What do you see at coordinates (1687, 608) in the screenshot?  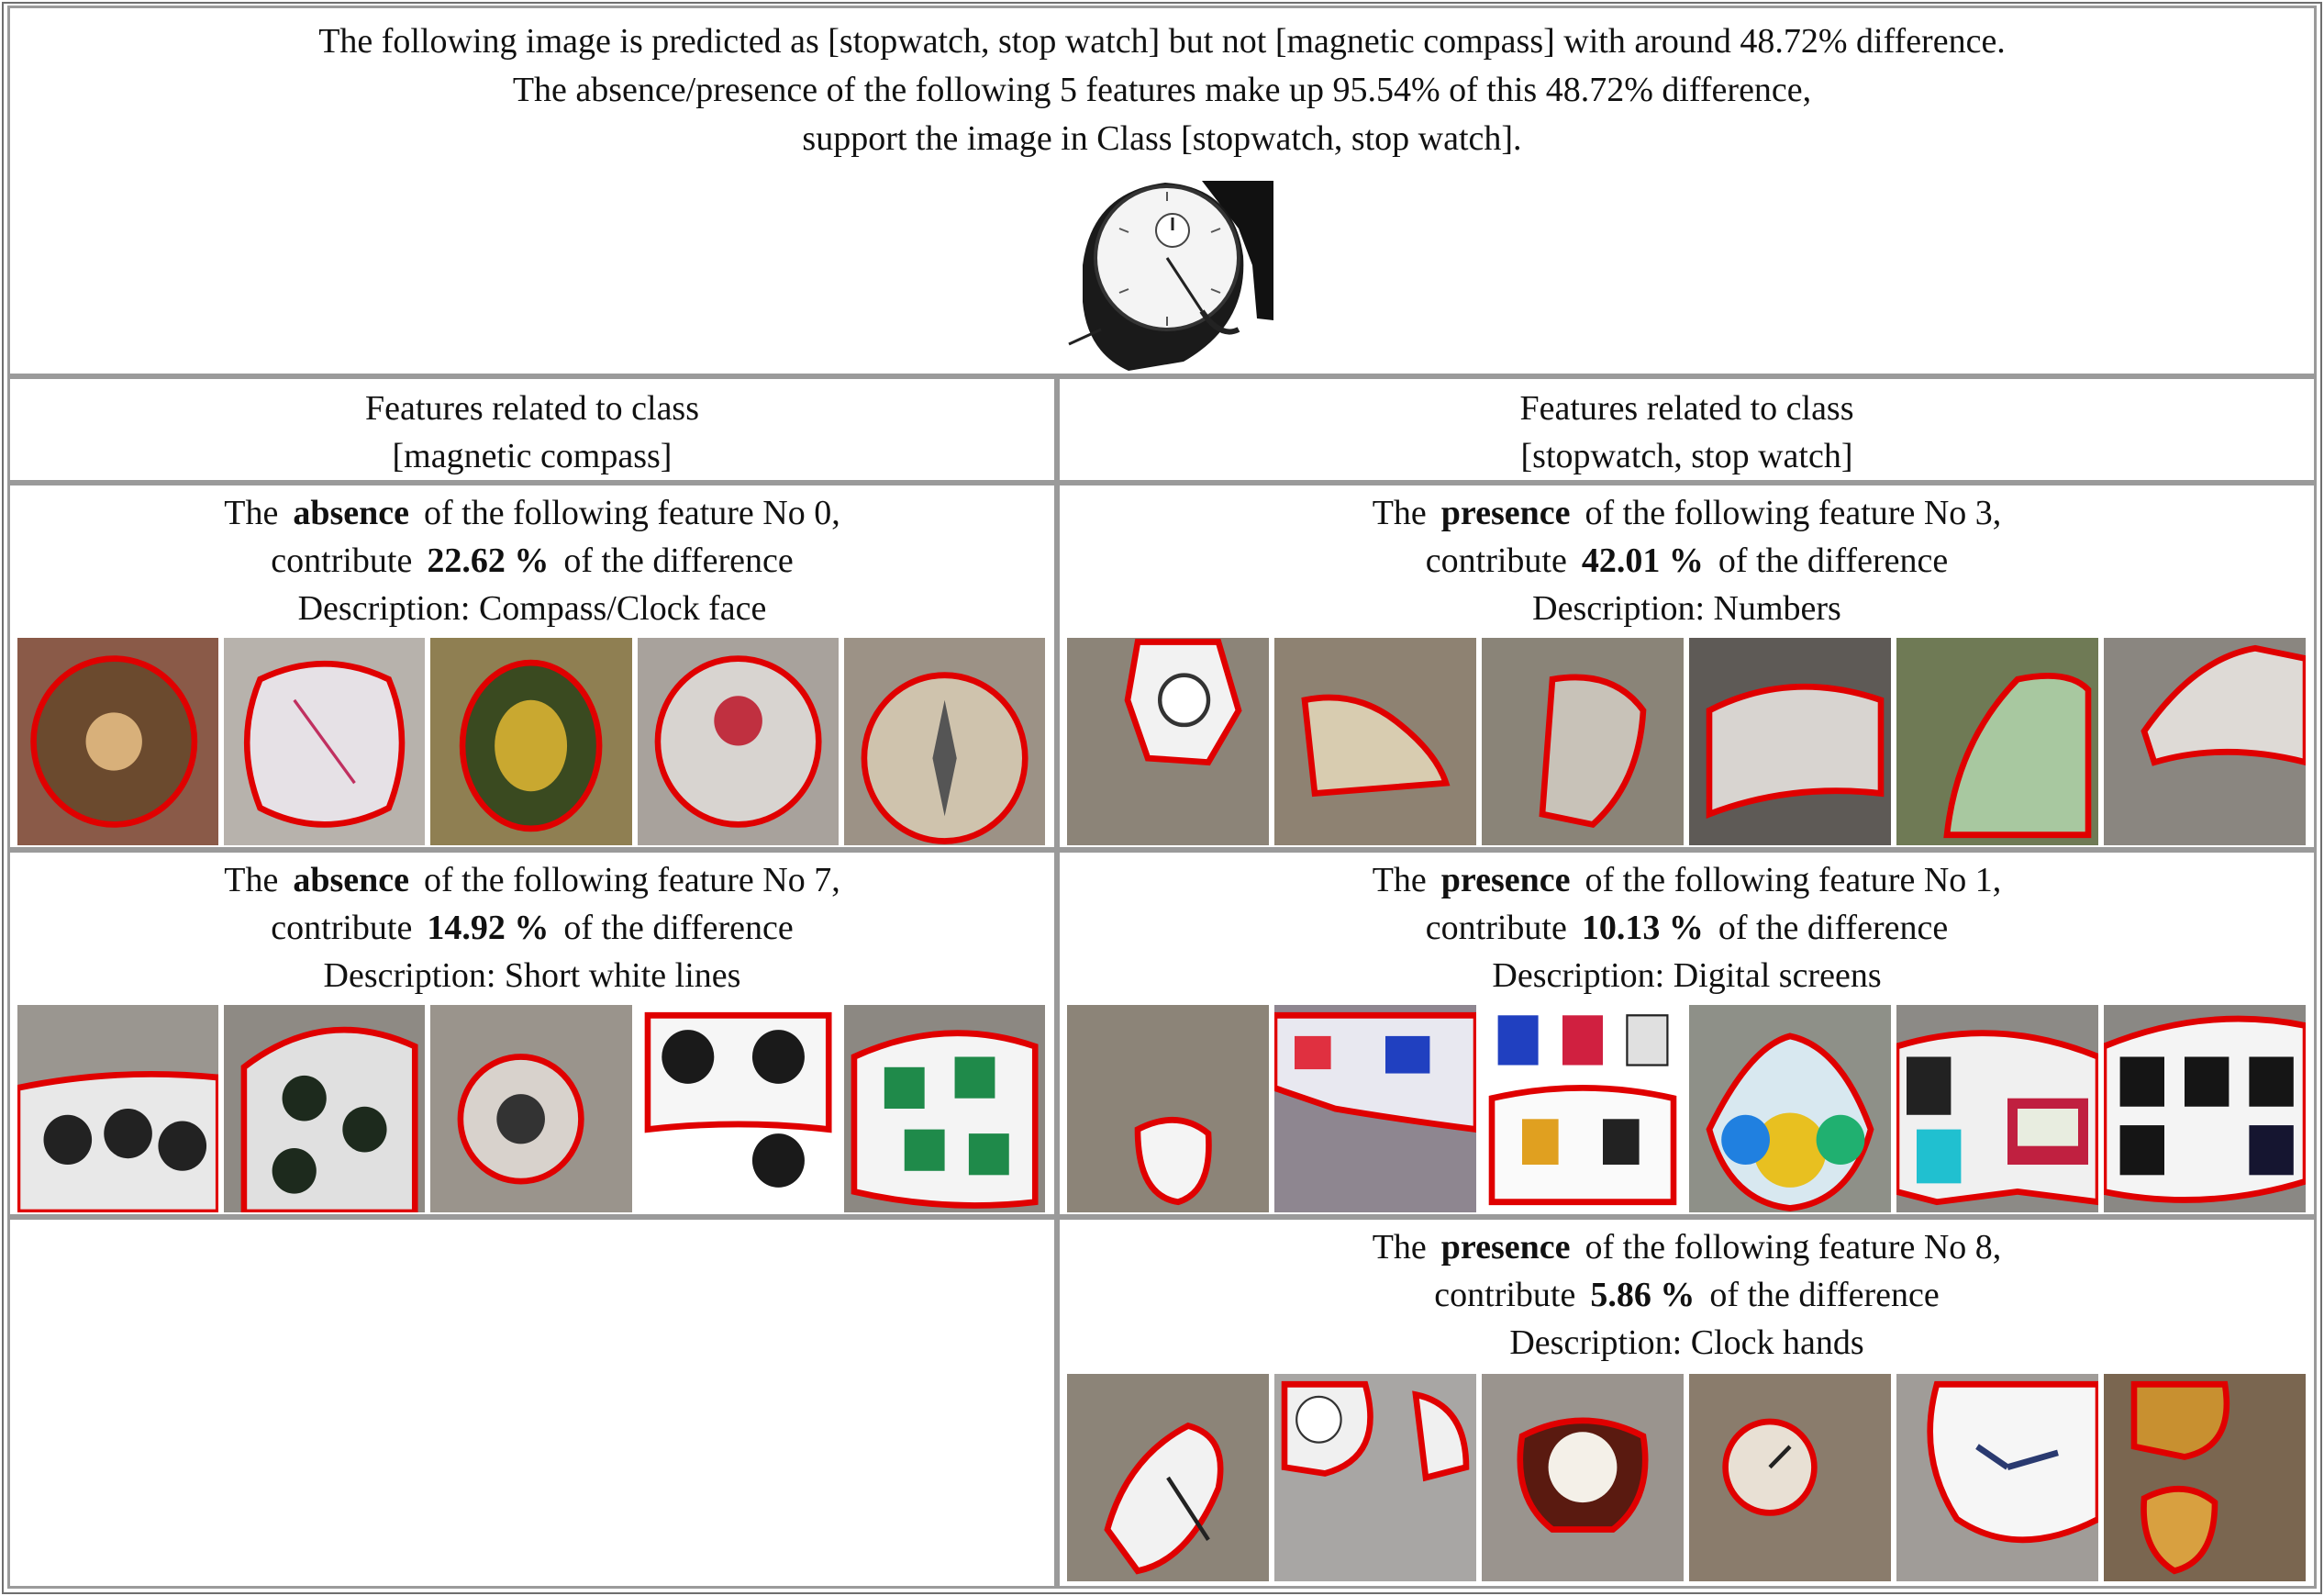 I see `feature-description: Description: Numbers` at bounding box center [1687, 608].